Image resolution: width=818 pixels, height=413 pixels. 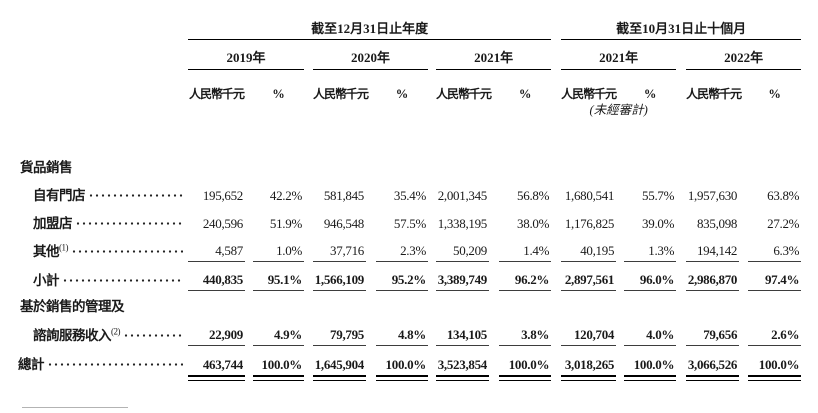 I want to click on value-cell: 195,652, so click(x=222, y=195).